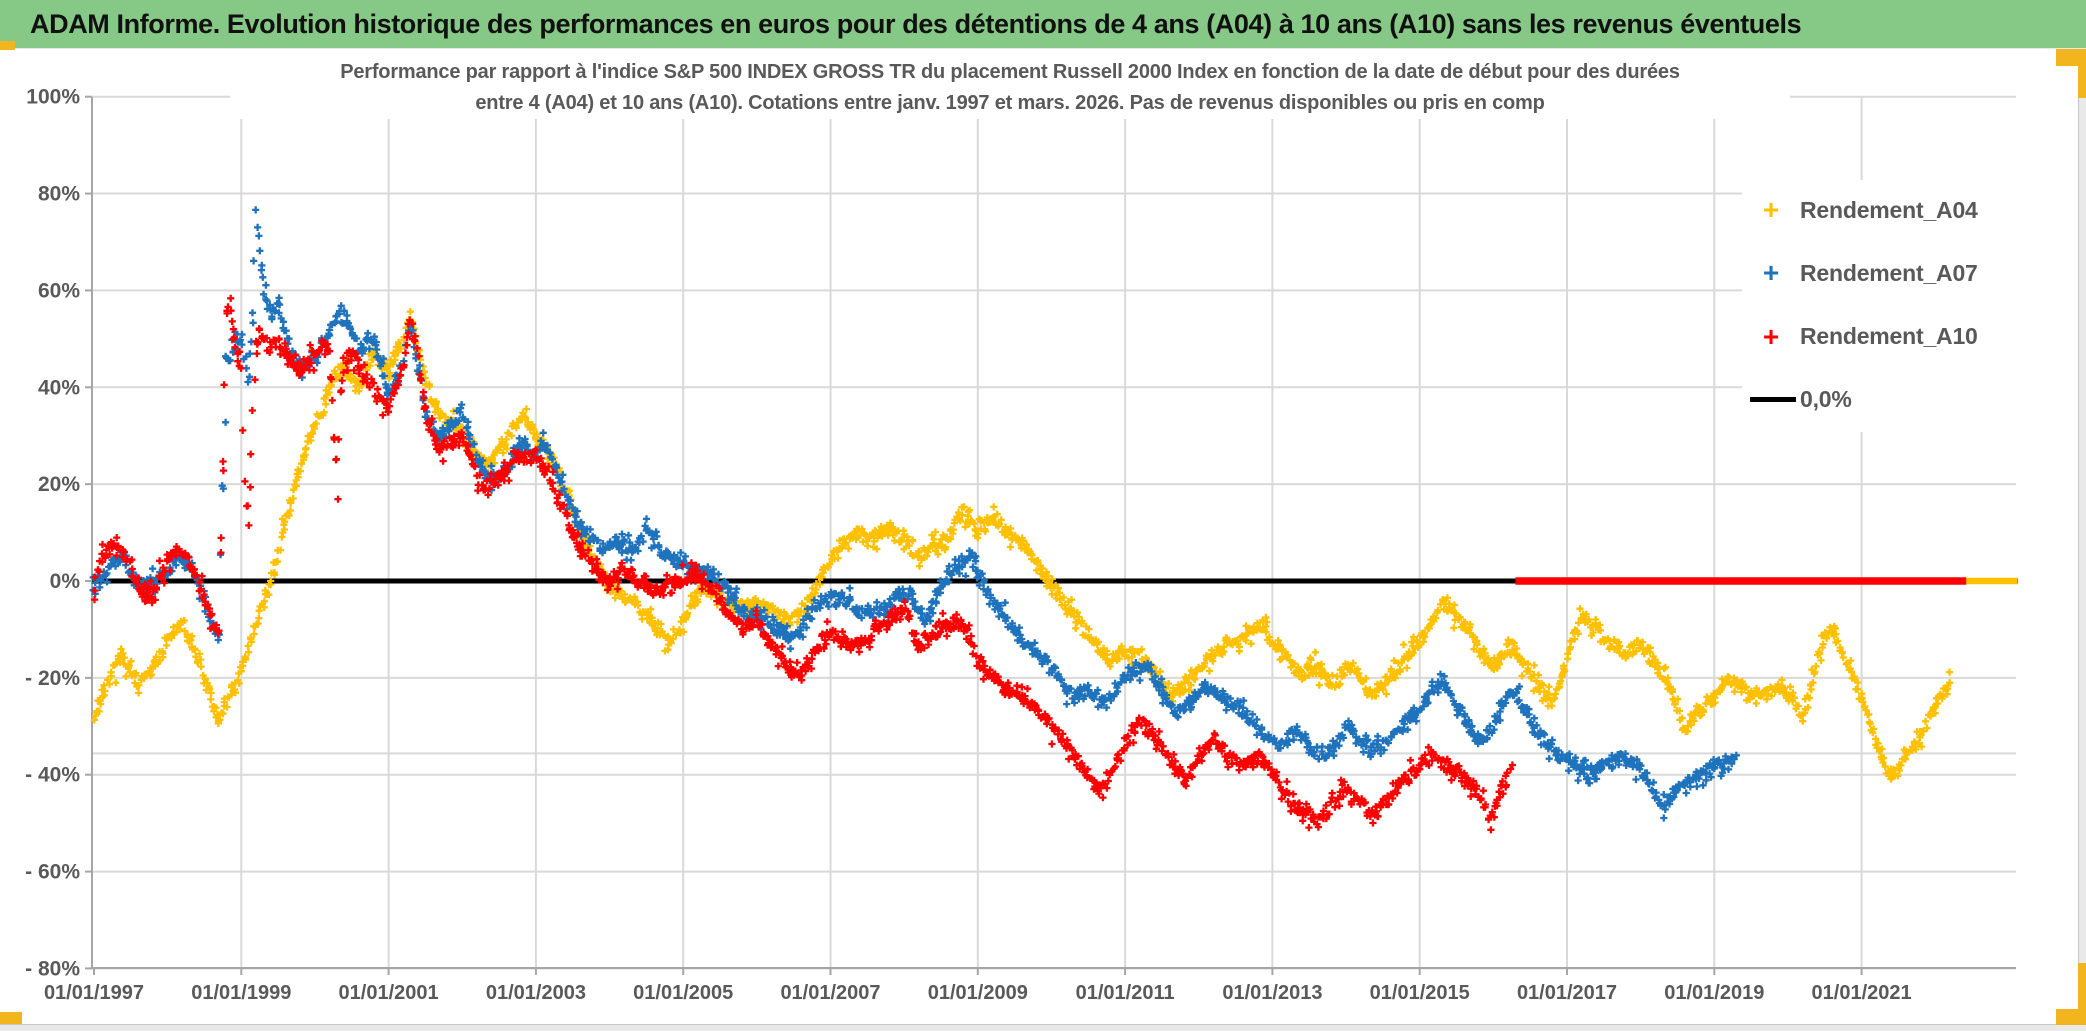 The width and height of the screenshot is (2086, 1031). I want to click on x-tick-label: 01/01/1999, so click(241, 993).